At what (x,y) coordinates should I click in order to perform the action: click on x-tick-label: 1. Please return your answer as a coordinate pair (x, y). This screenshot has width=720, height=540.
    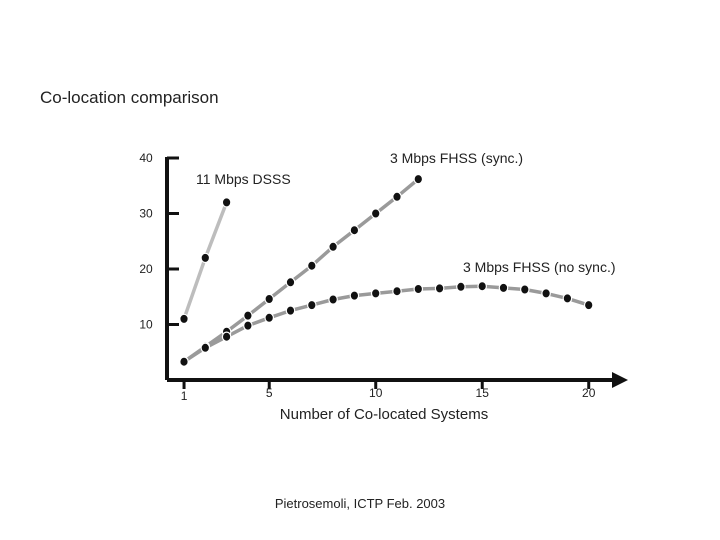
    Looking at the image, I should click on (184, 396).